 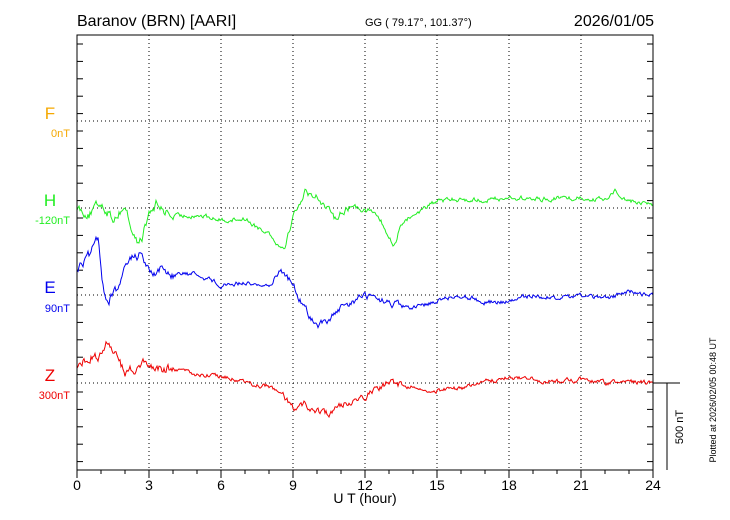 What do you see at coordinates (60, 134) in the screenshot?
I see `baseline-label-f: 0nT` at bounding box center [60, 134].